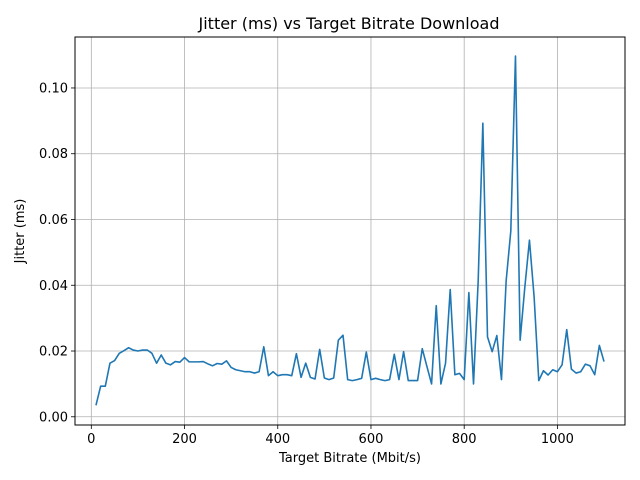 The width and height of the screenshot is (640, 480). I want to click on y-tick-label: 0.06, so click(53, 220).